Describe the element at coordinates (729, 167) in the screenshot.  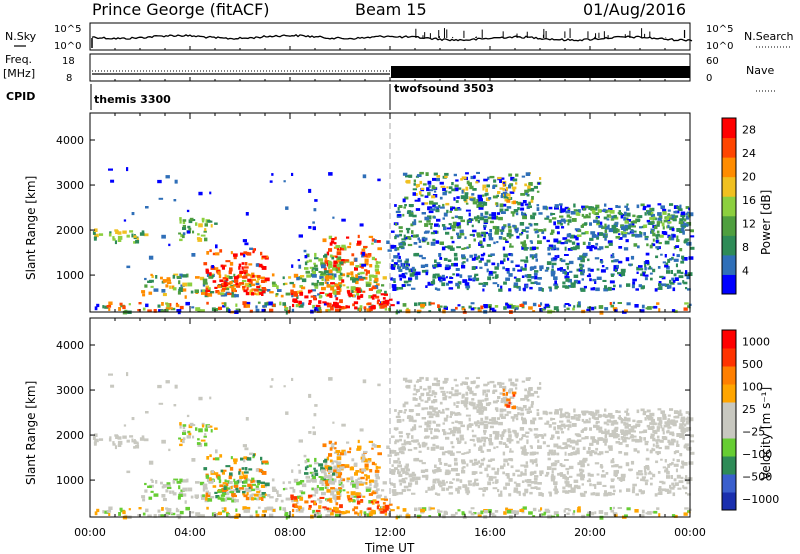
I see `colorbar-swatch` at that location.